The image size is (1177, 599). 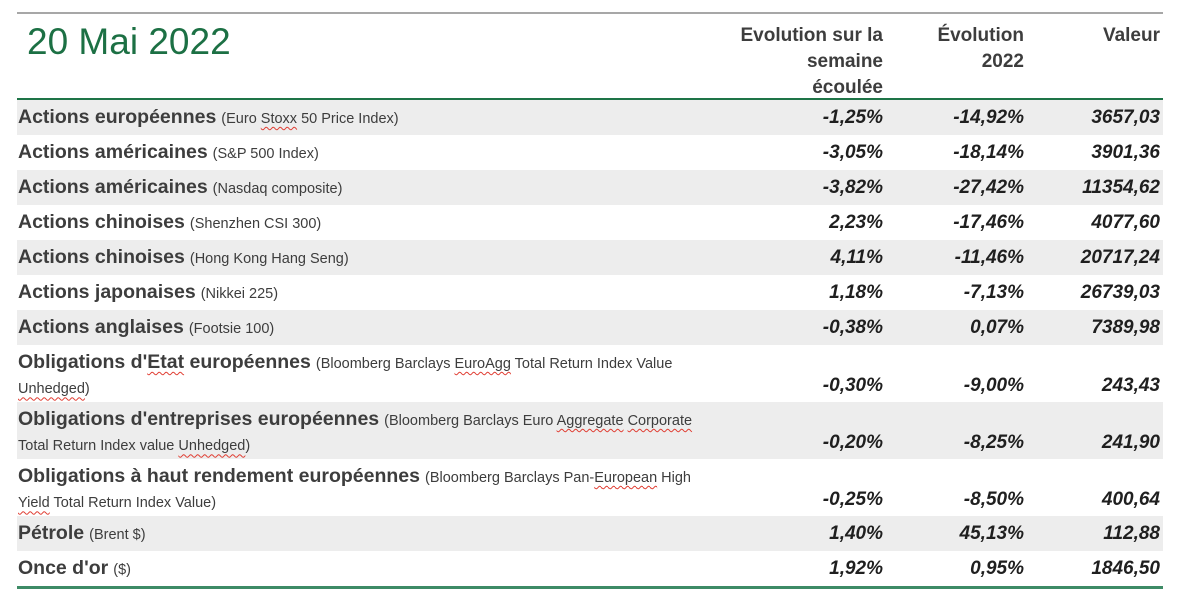 What do you see at coordinates (279, 119) in the screenshot?
I see `spellcheck-underline: Stoxx` at bounding box center [279, 119].